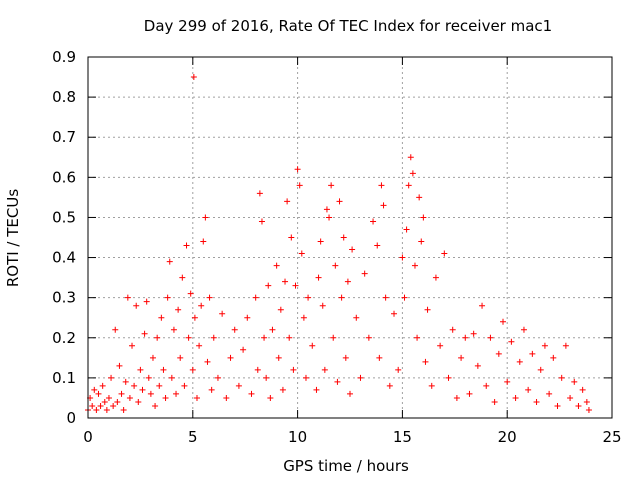  Describe the element at coordinates (611, 437) in the screenshot. I see `x-tick-label: 25` at that location.